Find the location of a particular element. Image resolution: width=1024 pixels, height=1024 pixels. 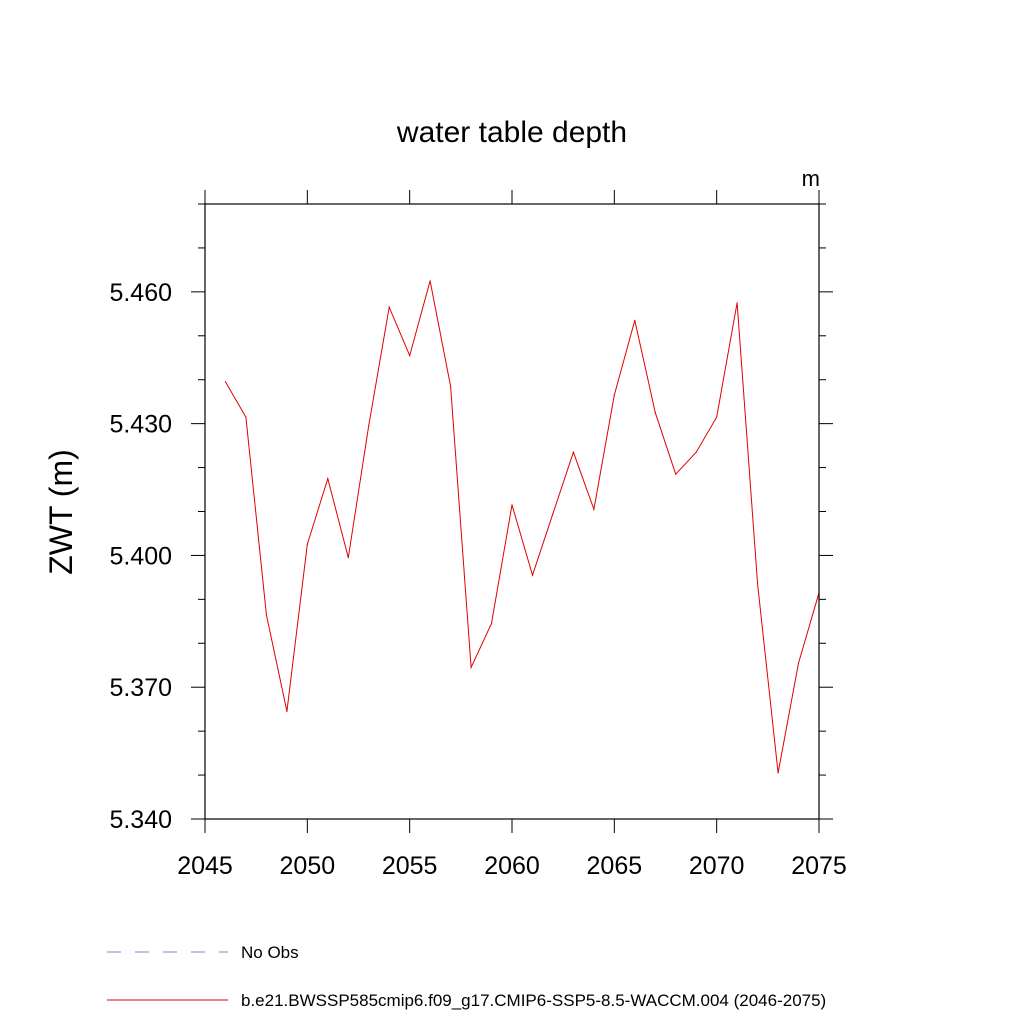

x-tick-label: 2050 is located at coordinates (308, 866).